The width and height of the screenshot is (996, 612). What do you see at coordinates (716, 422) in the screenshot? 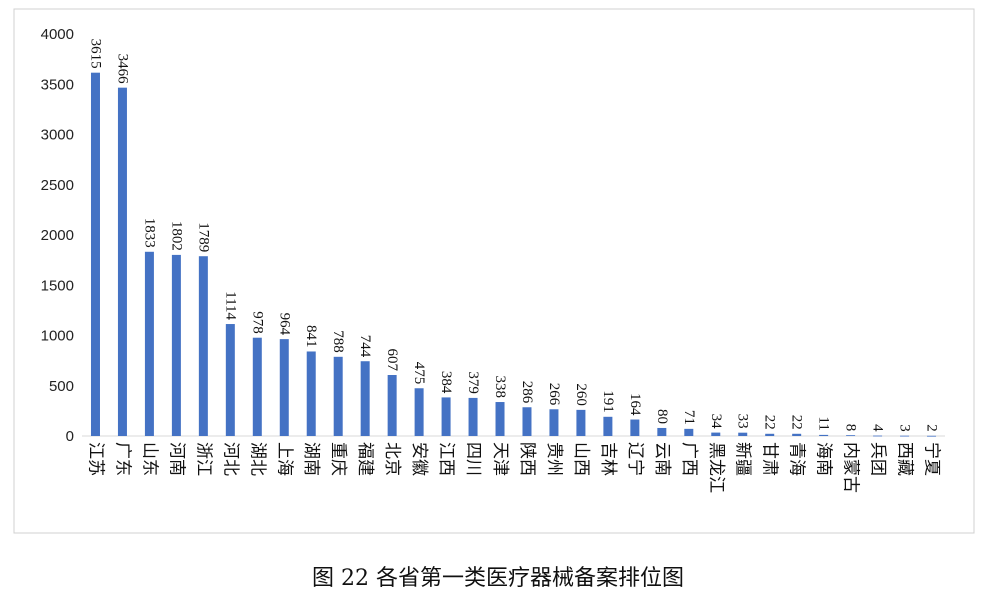
I see `data-label: 34` at bounding box center [716, 422].